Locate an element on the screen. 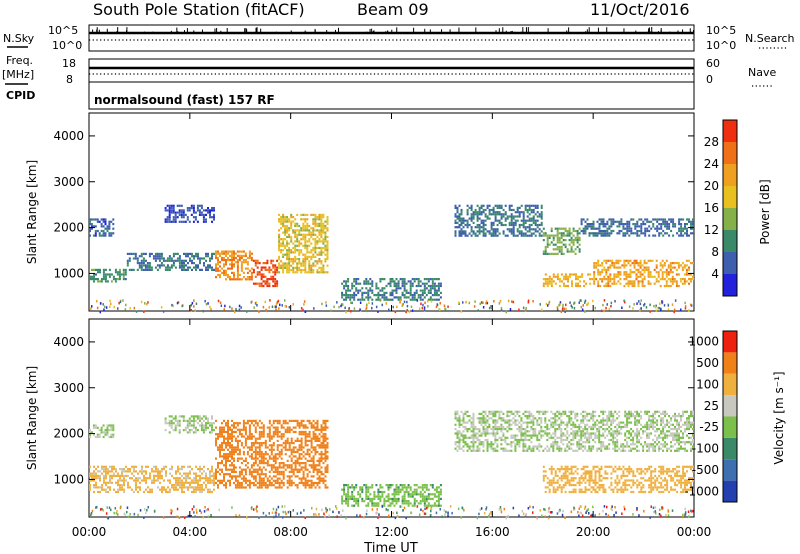  colorbar-tick-label: 12 is located at coordinates (711, 230).